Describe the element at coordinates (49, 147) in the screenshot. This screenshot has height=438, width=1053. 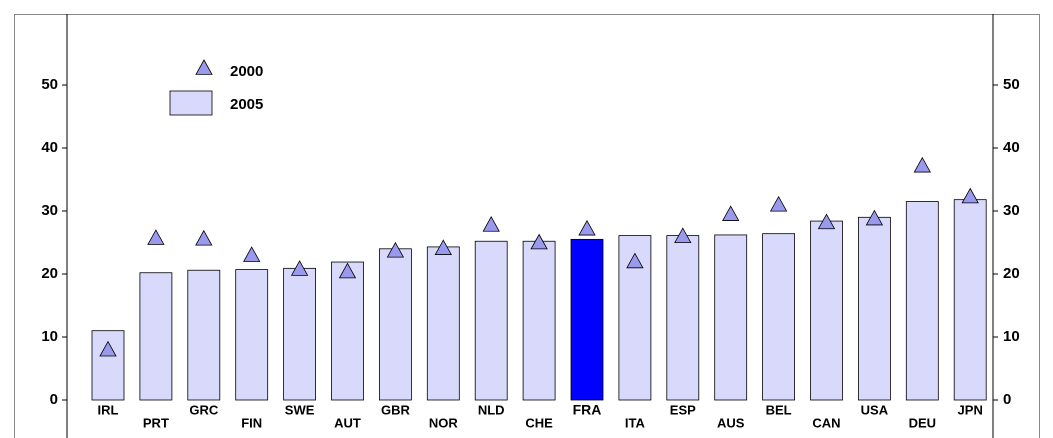
I see `y-tick-label: 40` at that location.